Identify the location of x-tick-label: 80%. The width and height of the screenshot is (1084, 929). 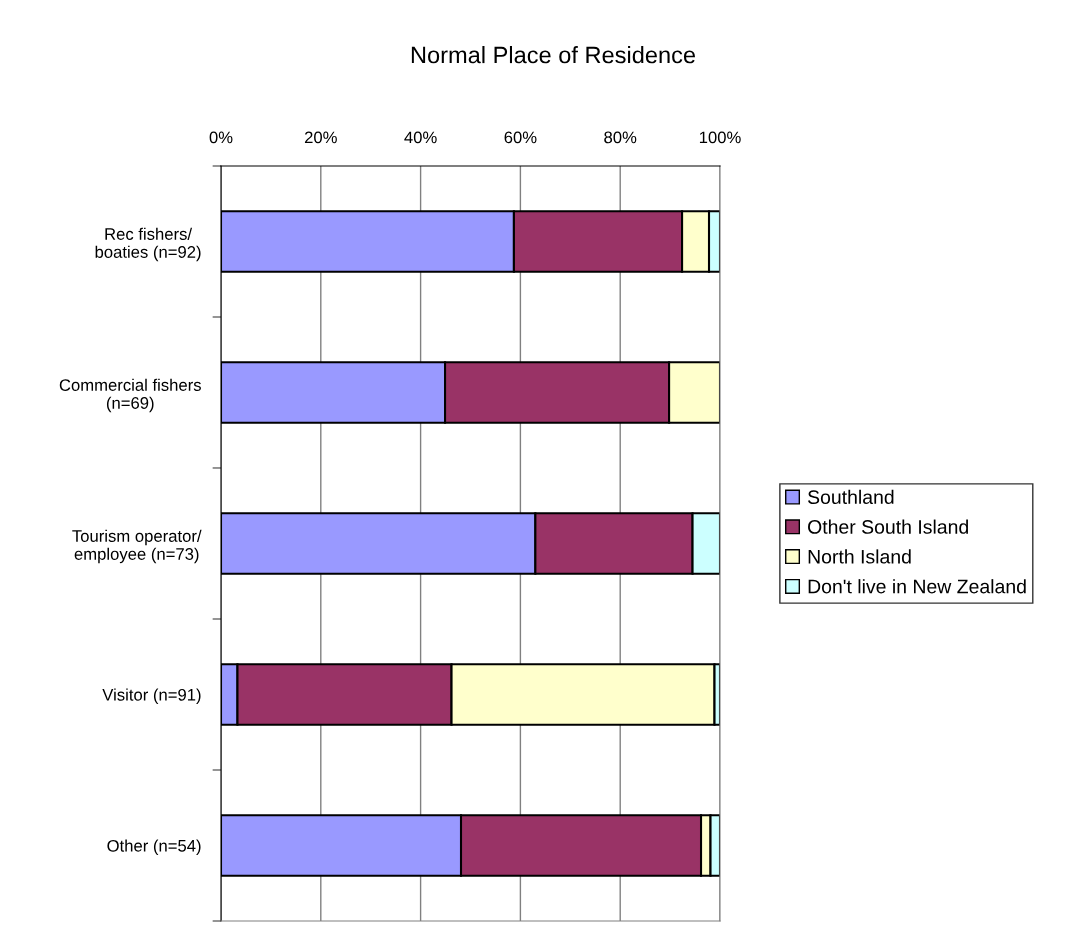
(620, 137).